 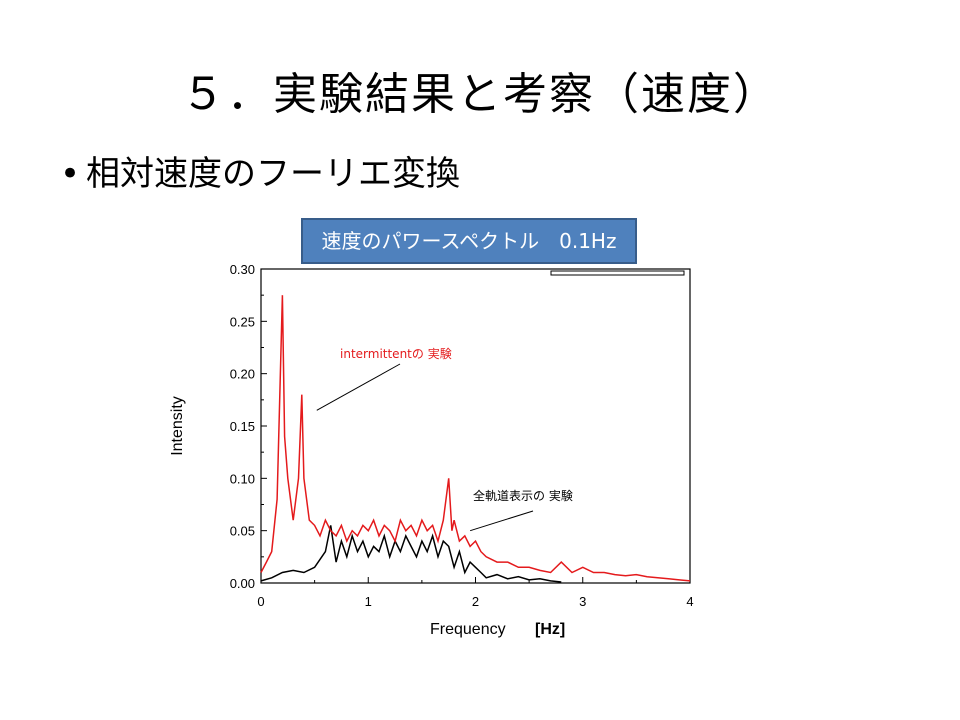 I want to click on y-tick-label: 0.10, so click(x=242, y=478).